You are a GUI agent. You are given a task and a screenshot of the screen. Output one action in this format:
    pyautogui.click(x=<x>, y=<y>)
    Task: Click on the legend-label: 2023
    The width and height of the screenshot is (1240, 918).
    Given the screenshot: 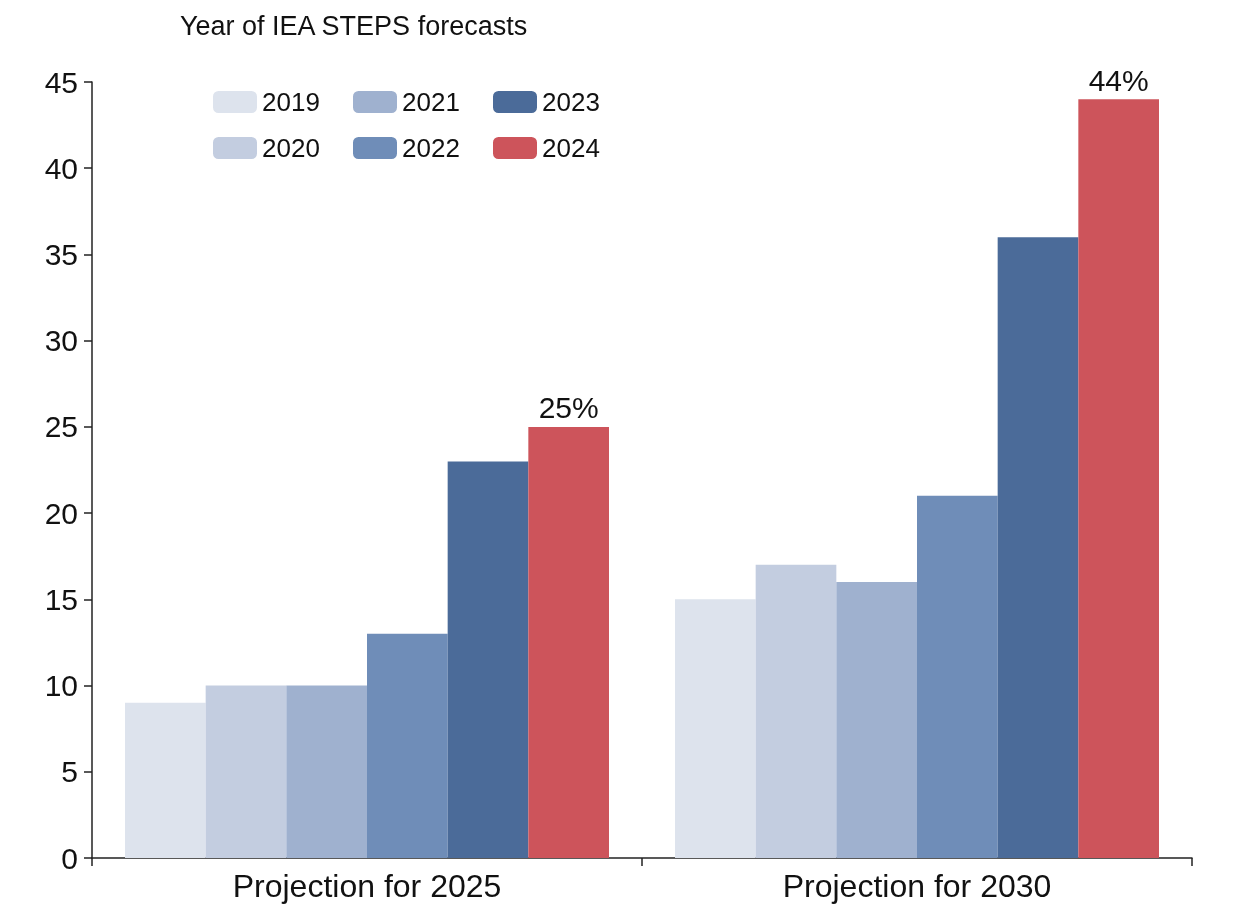 What is the action you would take?
    pyautogui.click(x=571, y=102)
    